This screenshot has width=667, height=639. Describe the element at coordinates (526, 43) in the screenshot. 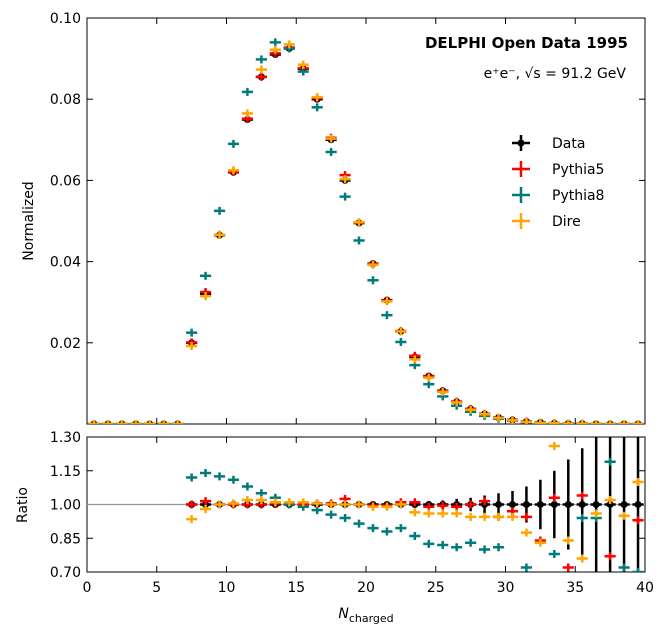

I see `annotation: DELPHI Open Data 1995` at that location.